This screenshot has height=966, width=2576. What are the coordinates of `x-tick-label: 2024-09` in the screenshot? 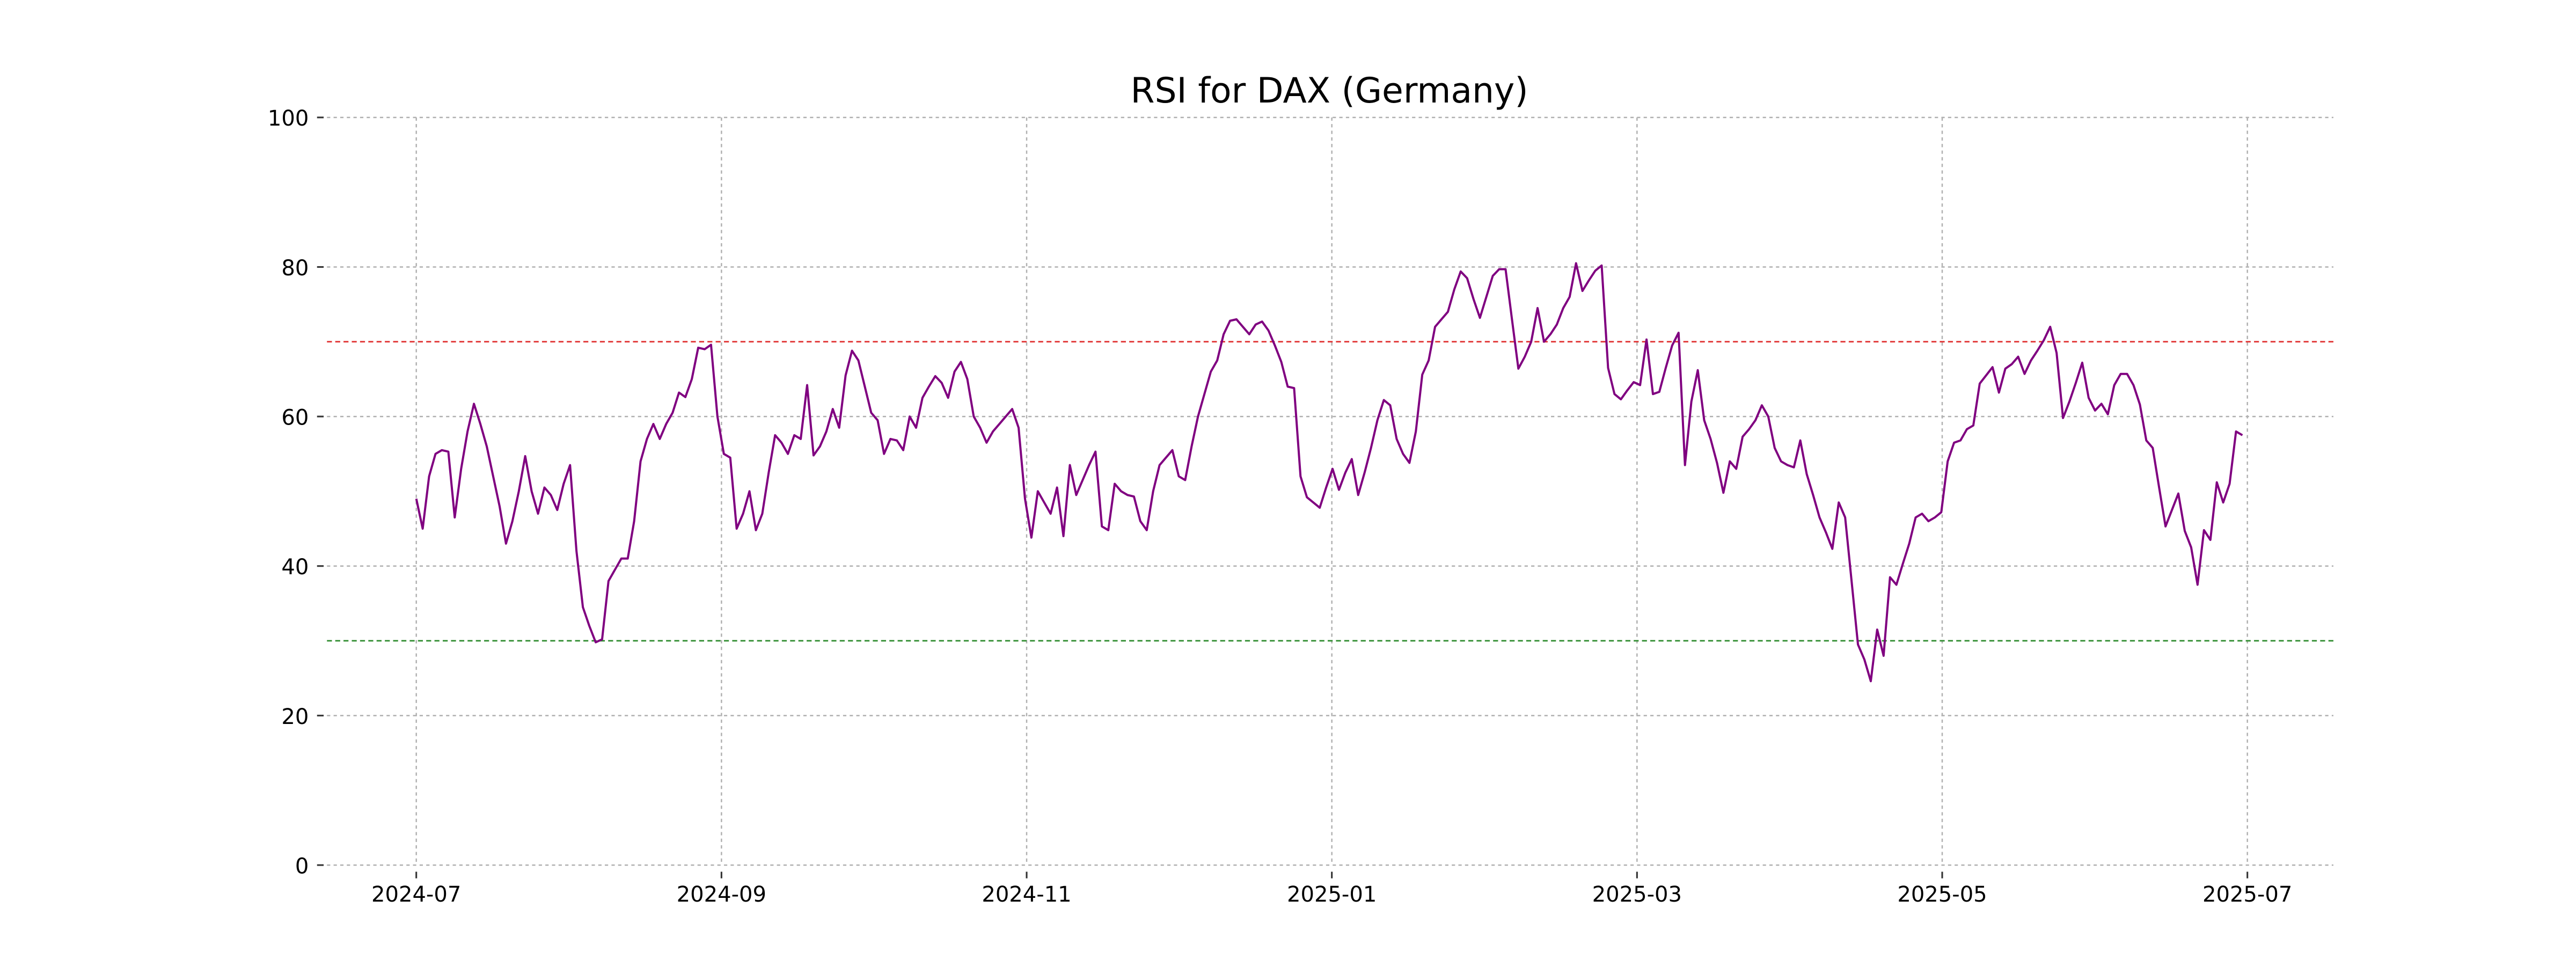 It's located at (721, 894).